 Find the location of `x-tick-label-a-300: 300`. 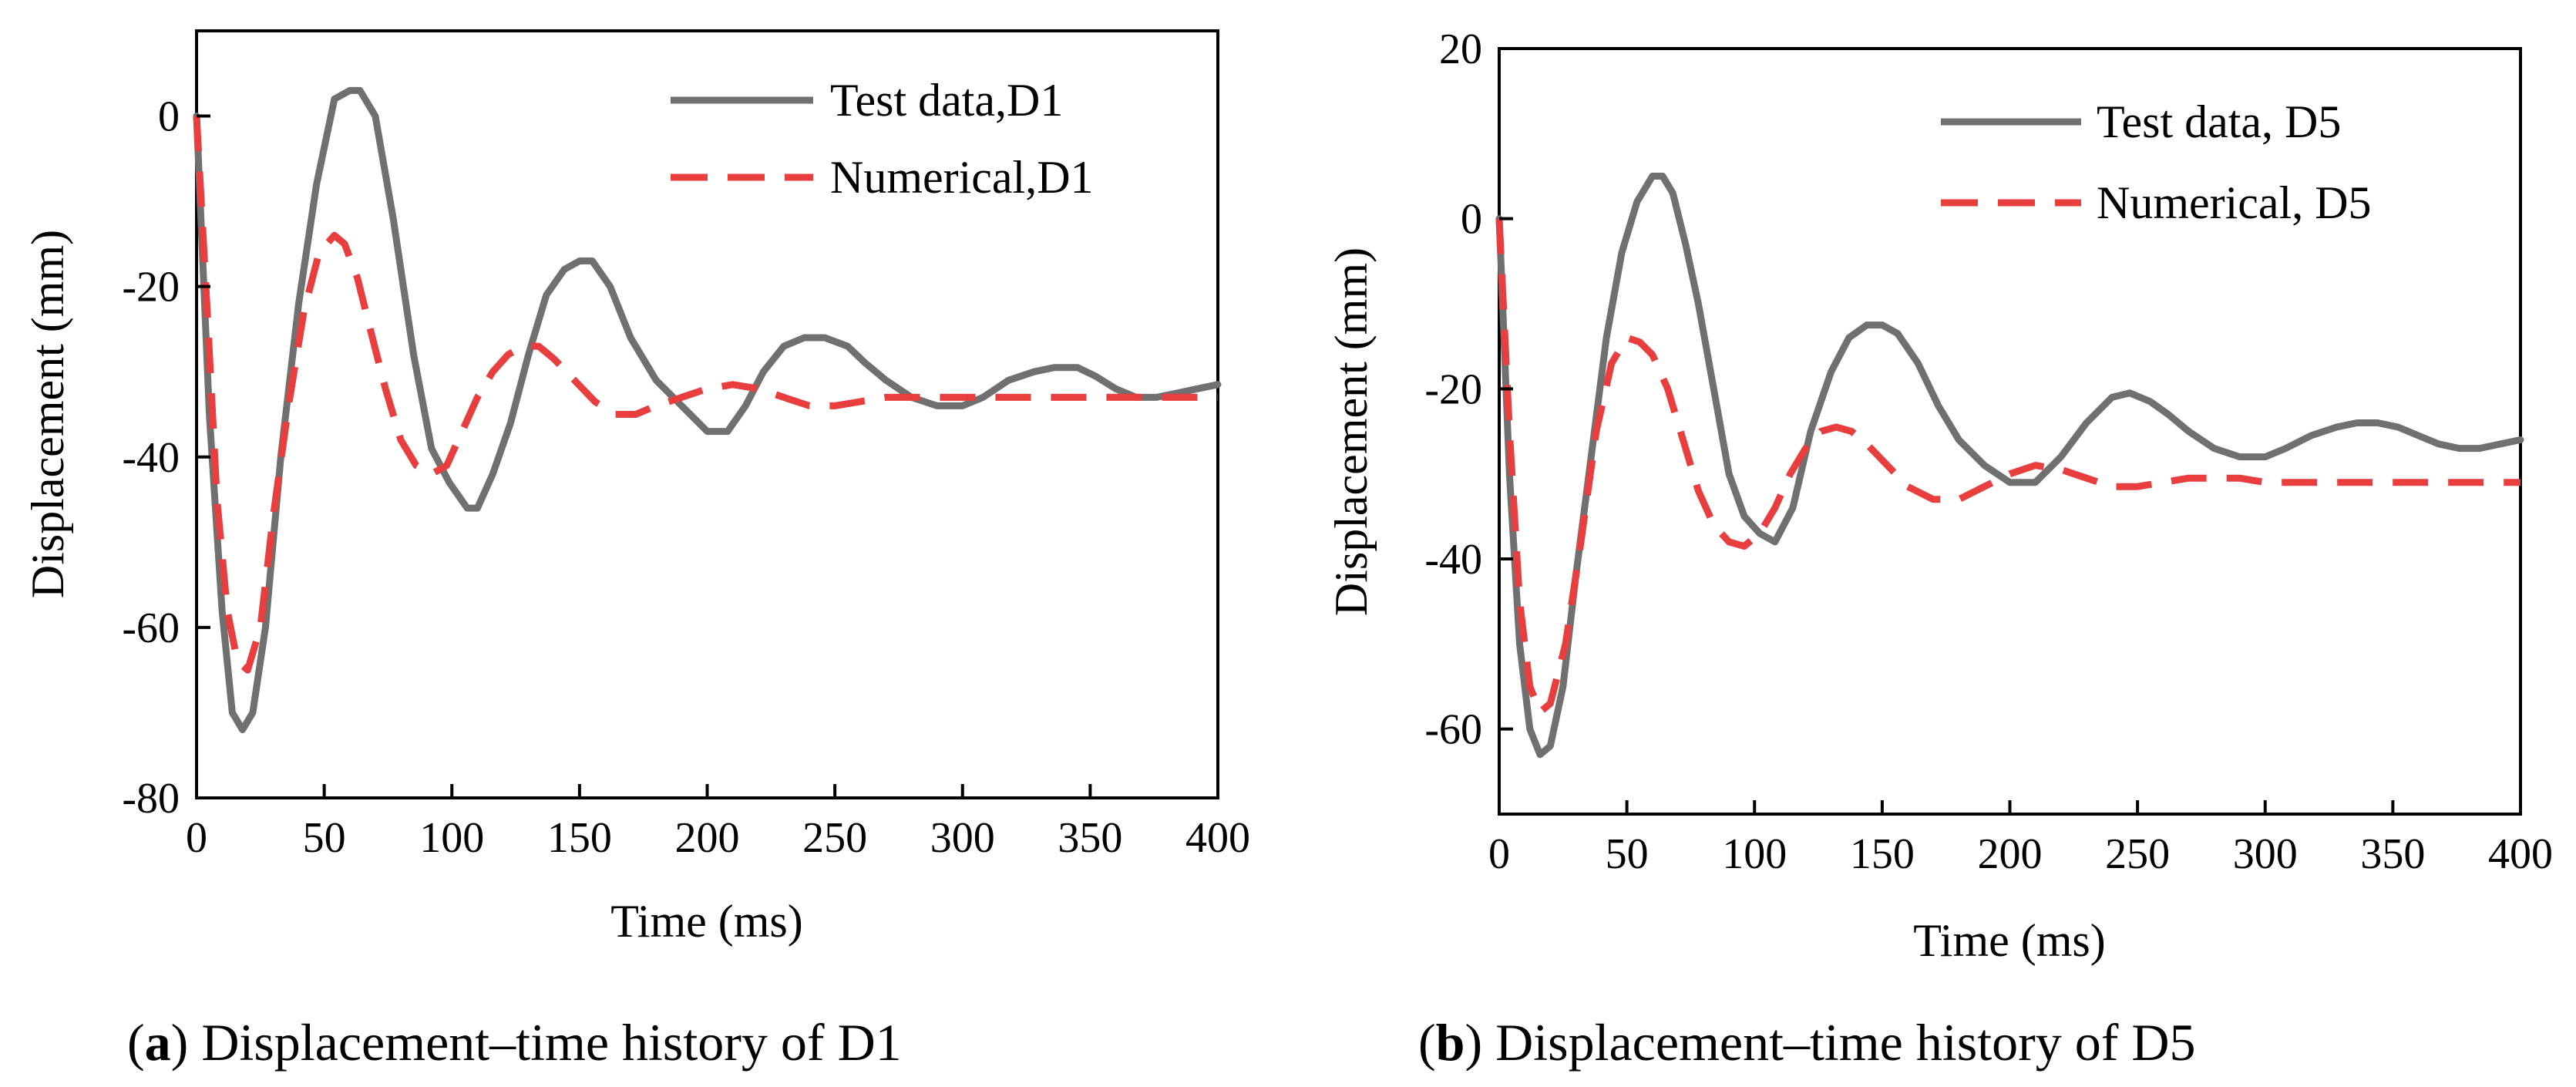

x-tick-label-a-300: 300 is located at coordinates (962, 838).